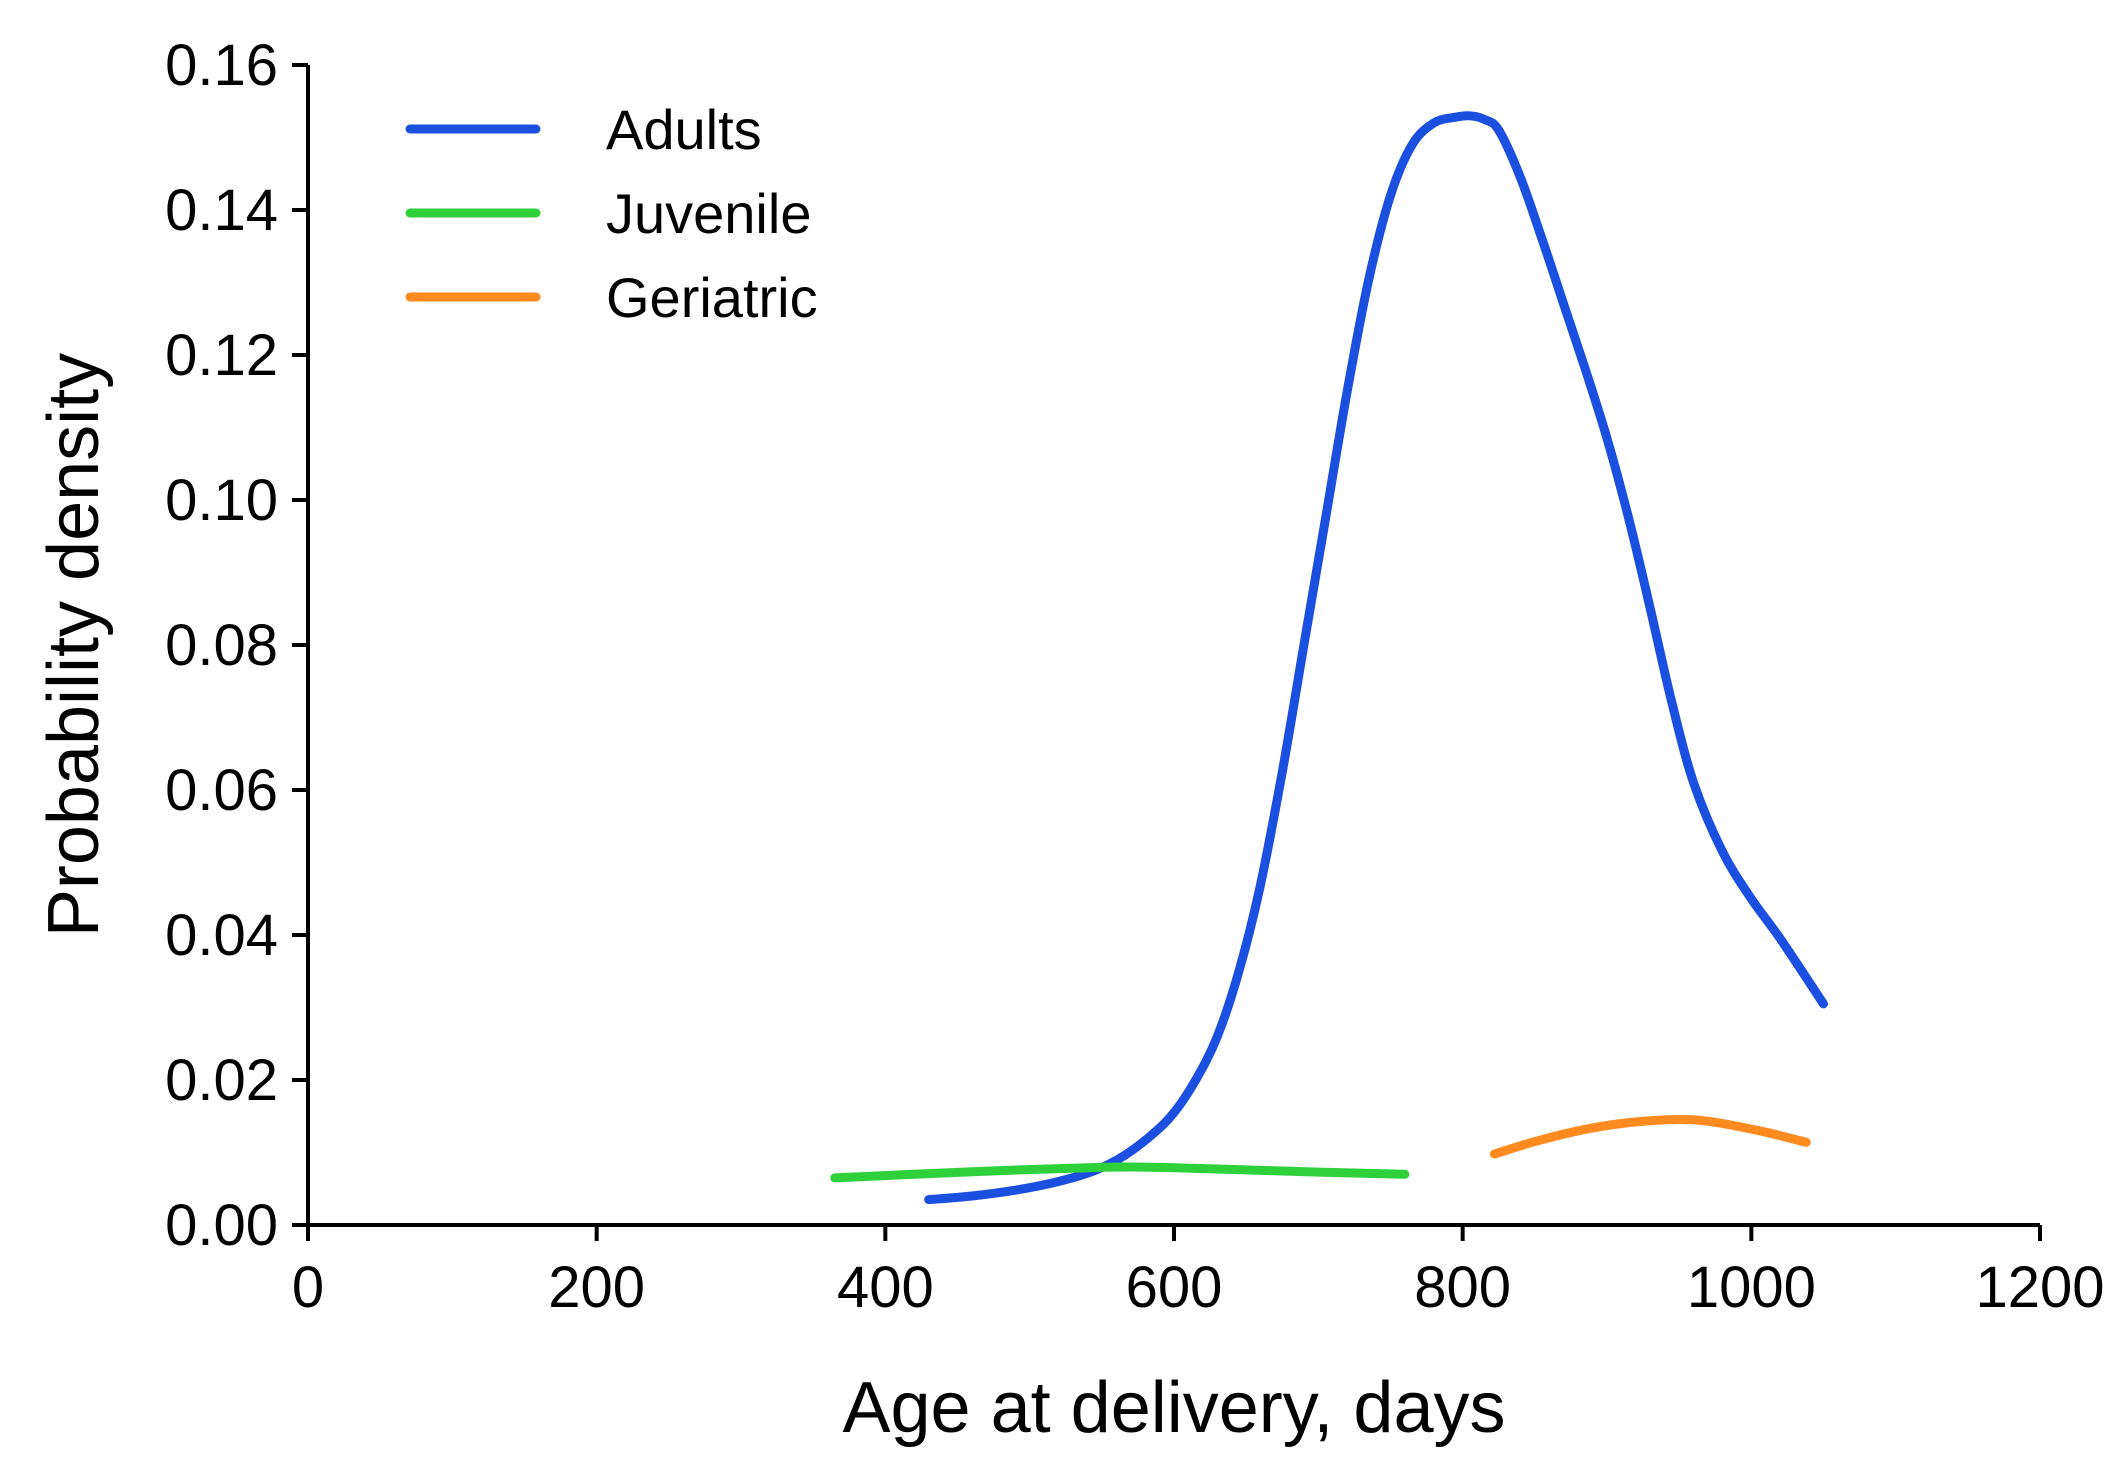 Image resolution: width=2123 pixels, height=1469 pixels. Describe the element at coordinates (1751, 1287) in the screenshot. I see `x-tick-label: 1000` at that location.